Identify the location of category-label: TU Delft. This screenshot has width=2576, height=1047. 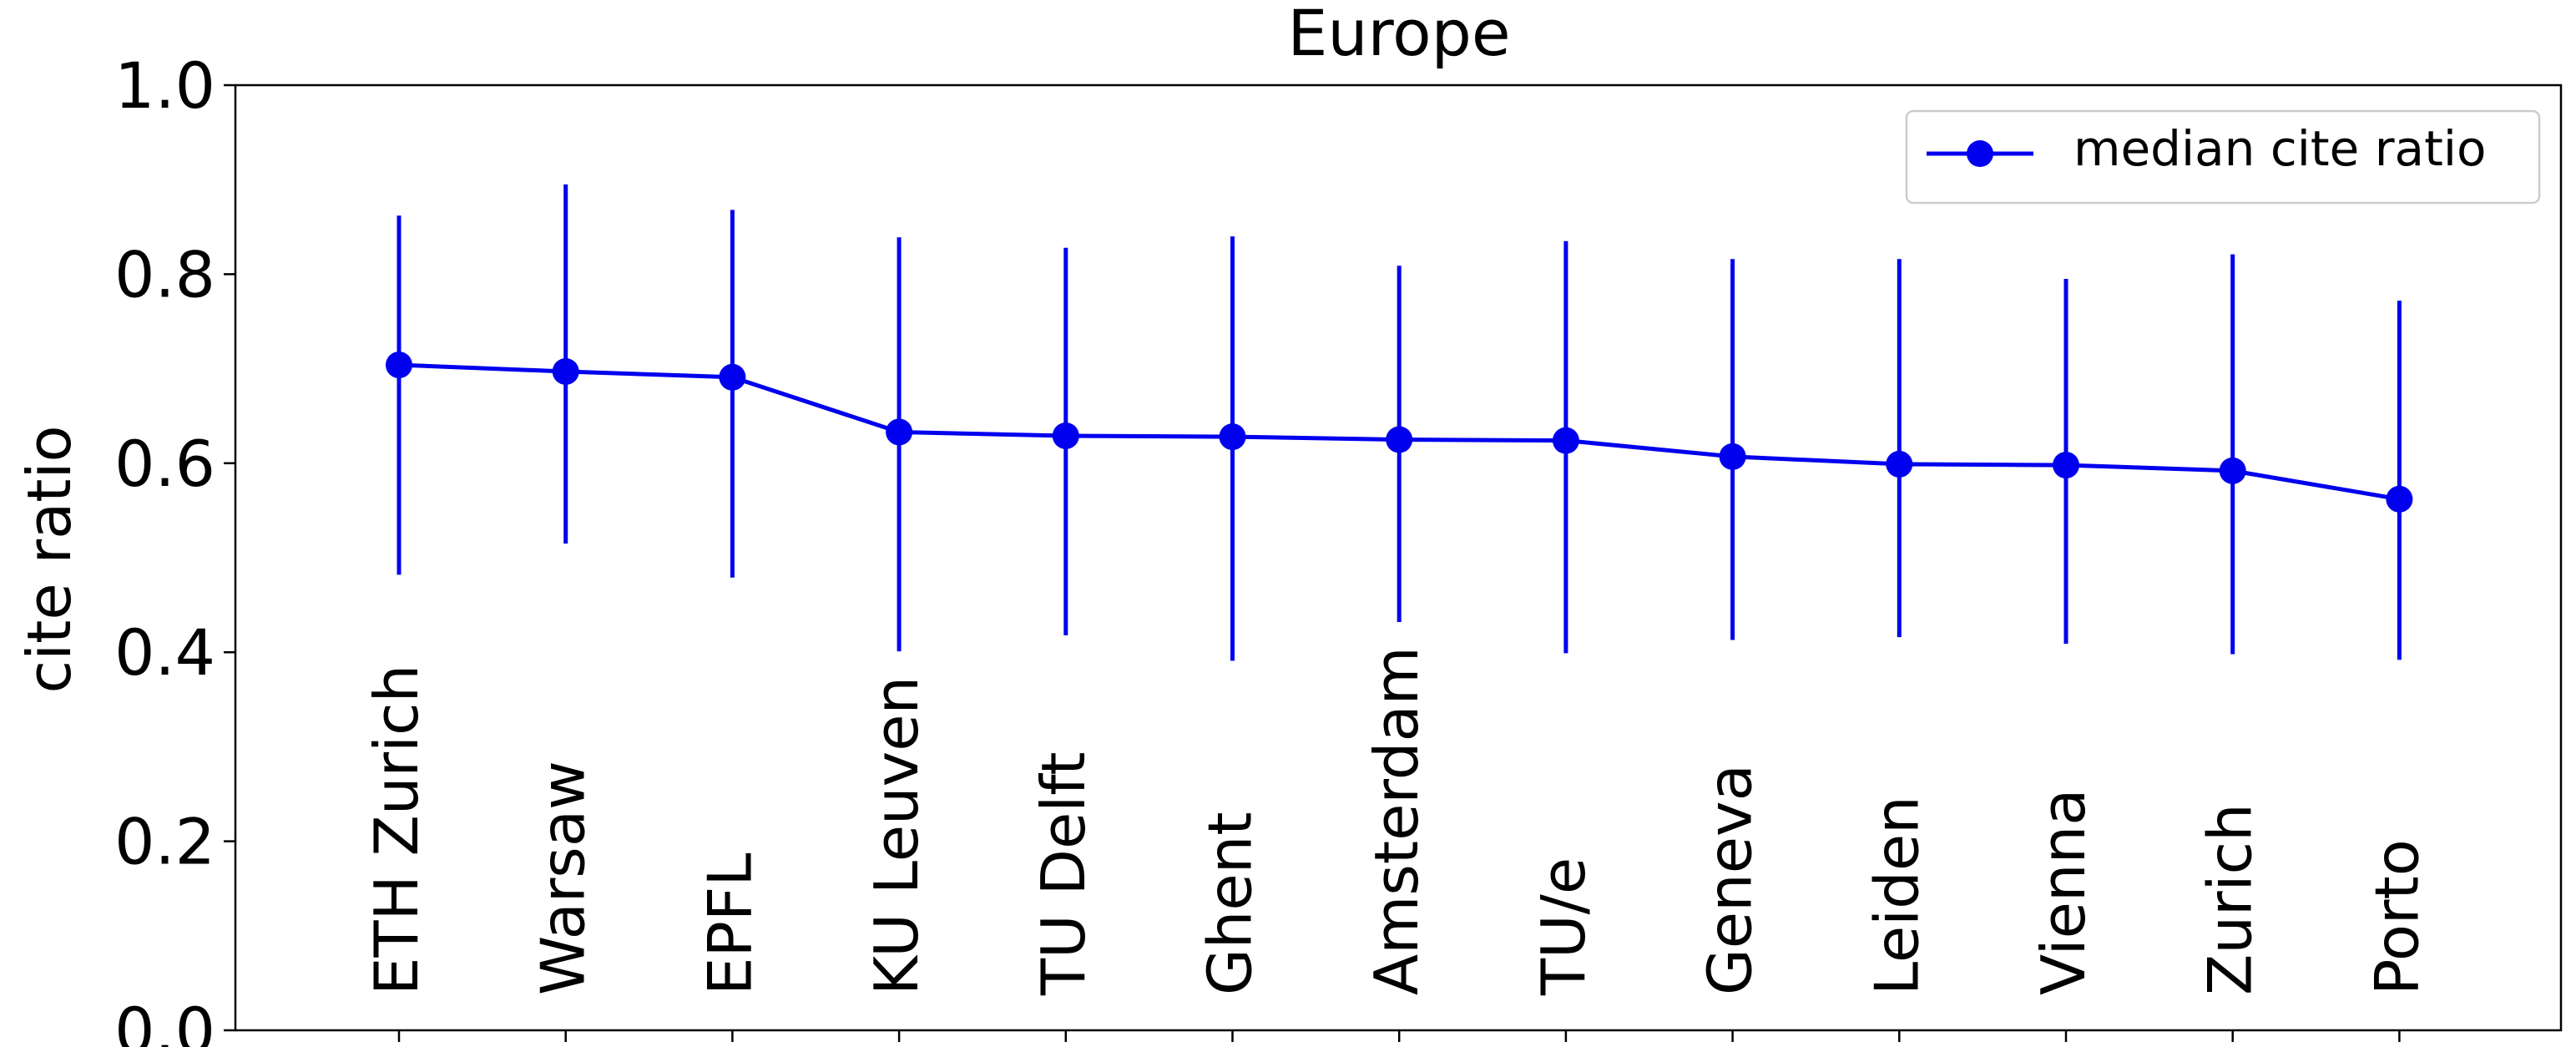
(1063, 873).